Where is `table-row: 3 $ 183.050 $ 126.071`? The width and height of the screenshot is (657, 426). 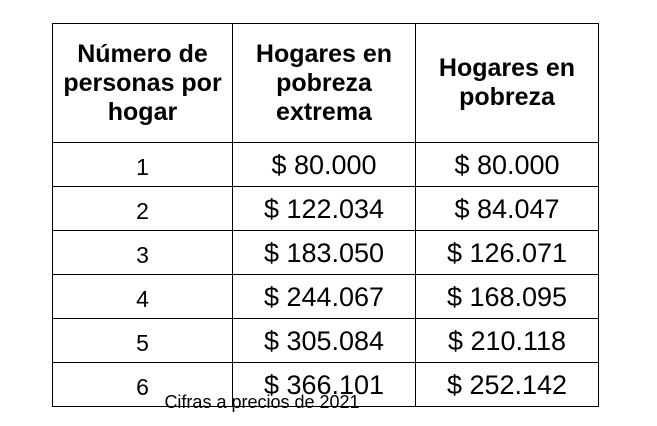 table-row: 3 $ 183.050 $ 126.071 is located at coordinates (325, 252).